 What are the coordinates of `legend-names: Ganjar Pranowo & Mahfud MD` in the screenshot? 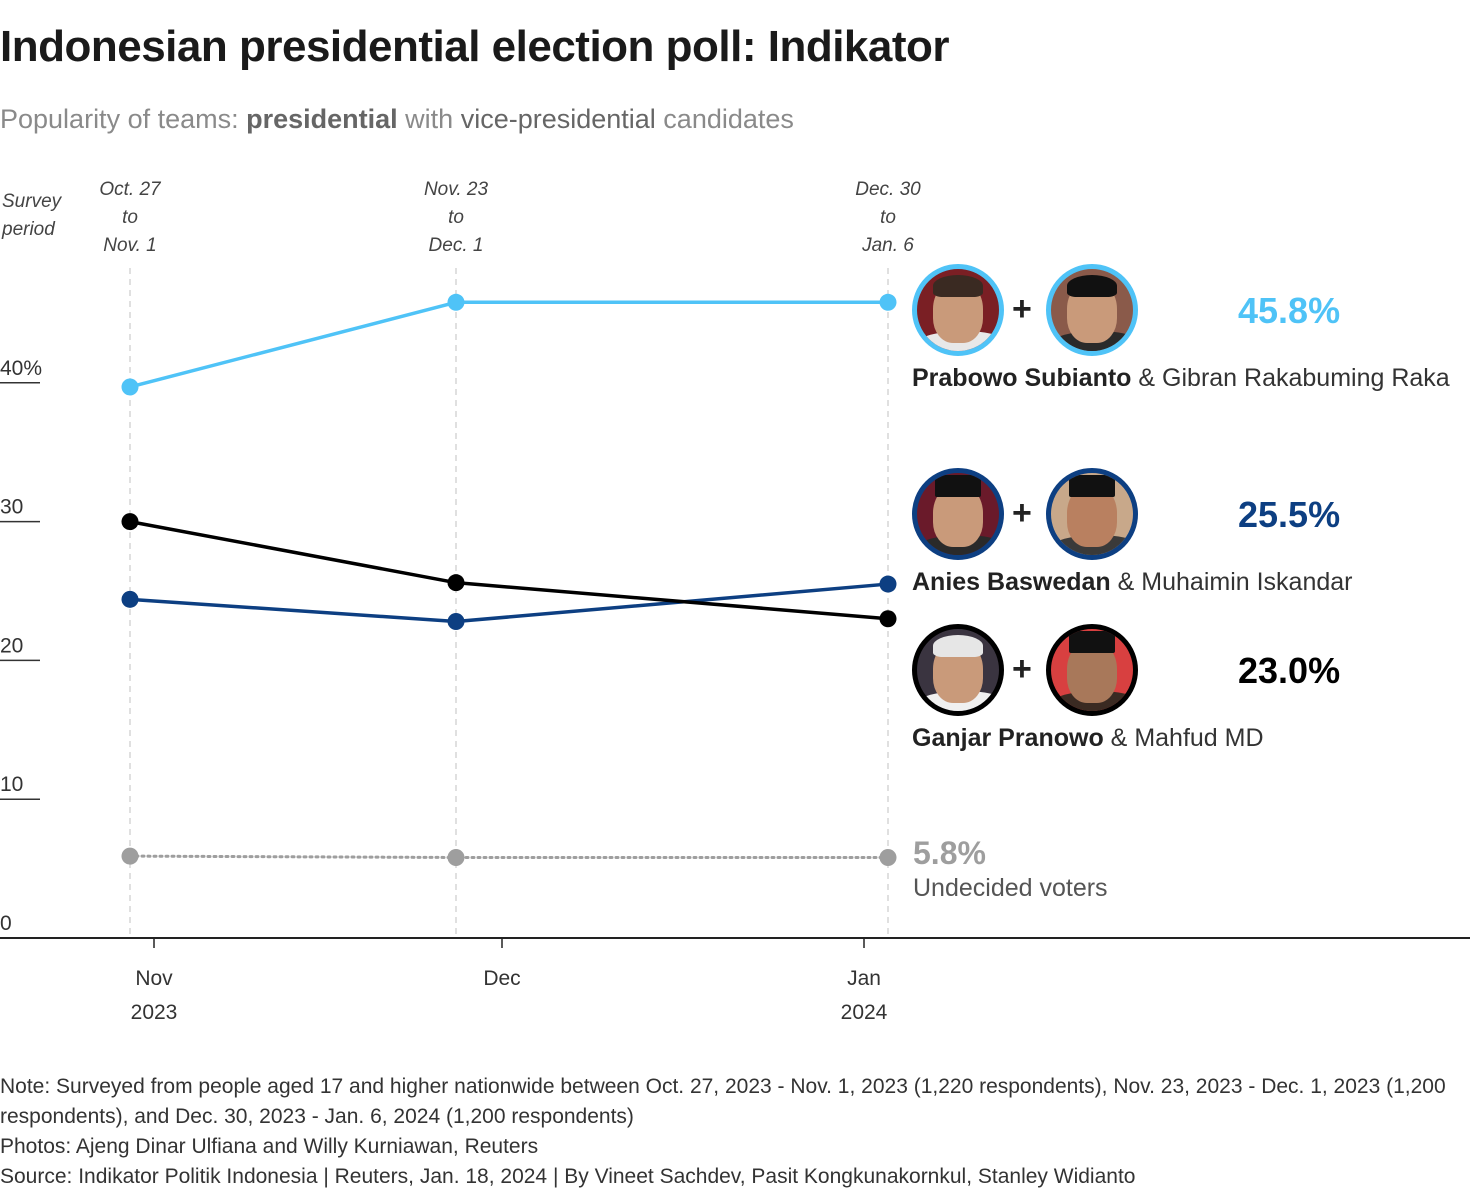 It's located at (1088, 738).